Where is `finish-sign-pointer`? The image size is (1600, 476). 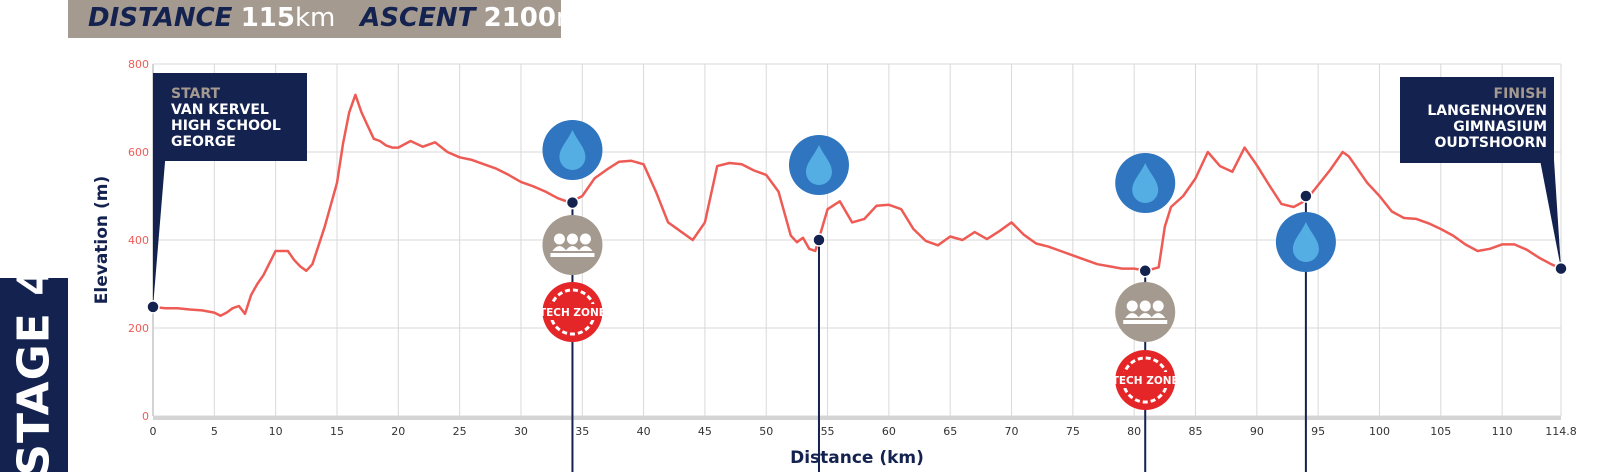 finish-sign-pointer is located at coordinates (1550, 214).